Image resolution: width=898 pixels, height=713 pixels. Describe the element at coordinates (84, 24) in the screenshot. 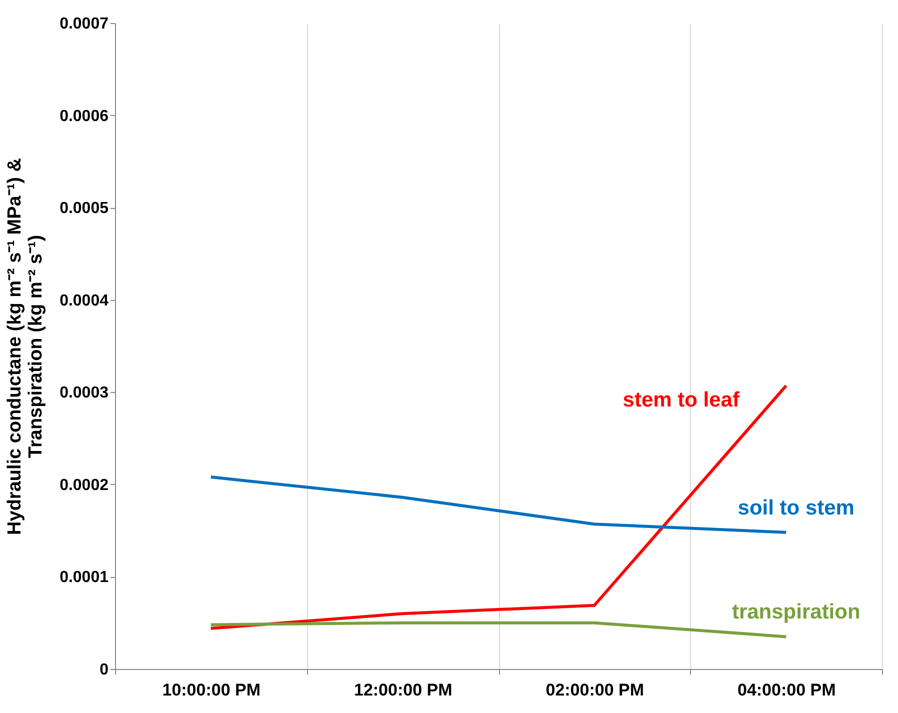

I see `y-tick-label: 0.0007` at that location.